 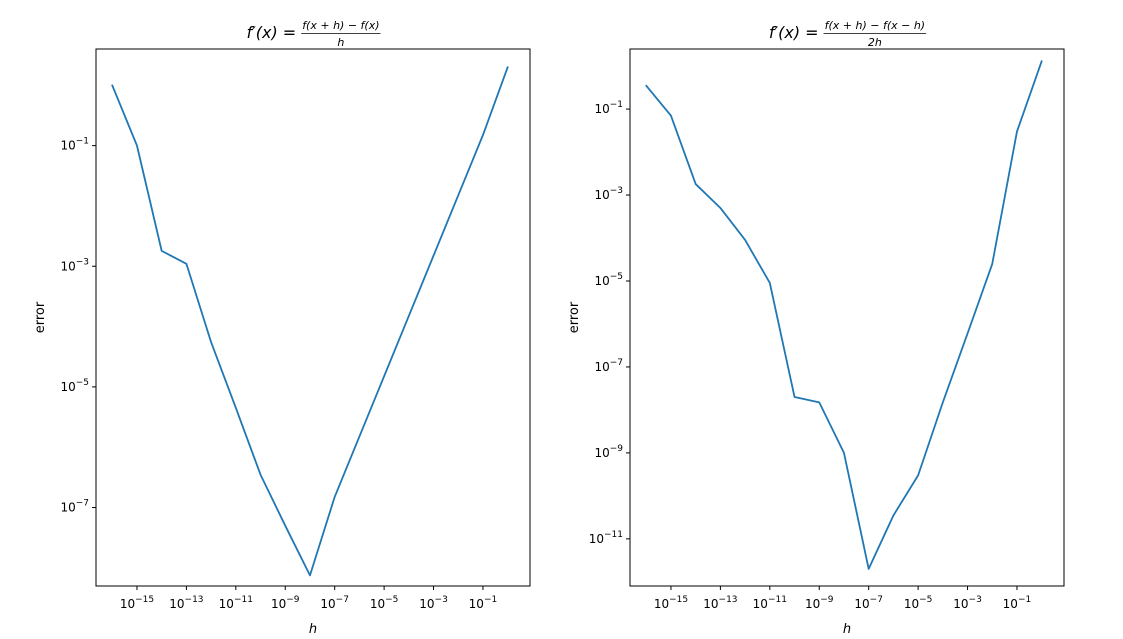 What do you see at coordinates (848, 34) in the screenshot?
I see `chart-title: f′(x) = f(x + h) − f(x − h) 2h` at bounding box center [848, 34].